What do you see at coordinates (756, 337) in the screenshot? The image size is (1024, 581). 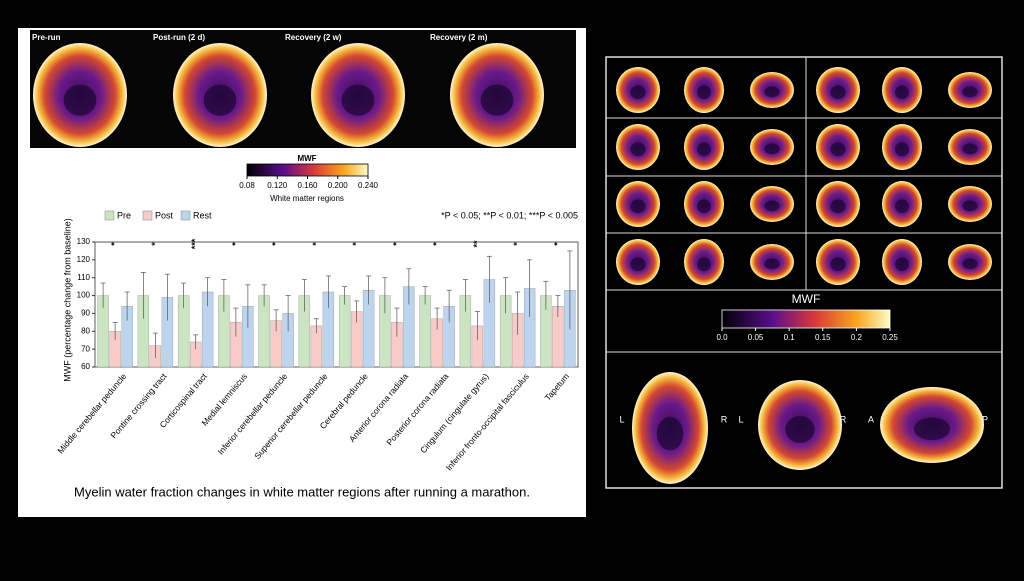 I see `colorbar-tick-label: 0.05` at bounding box center [756, 337].